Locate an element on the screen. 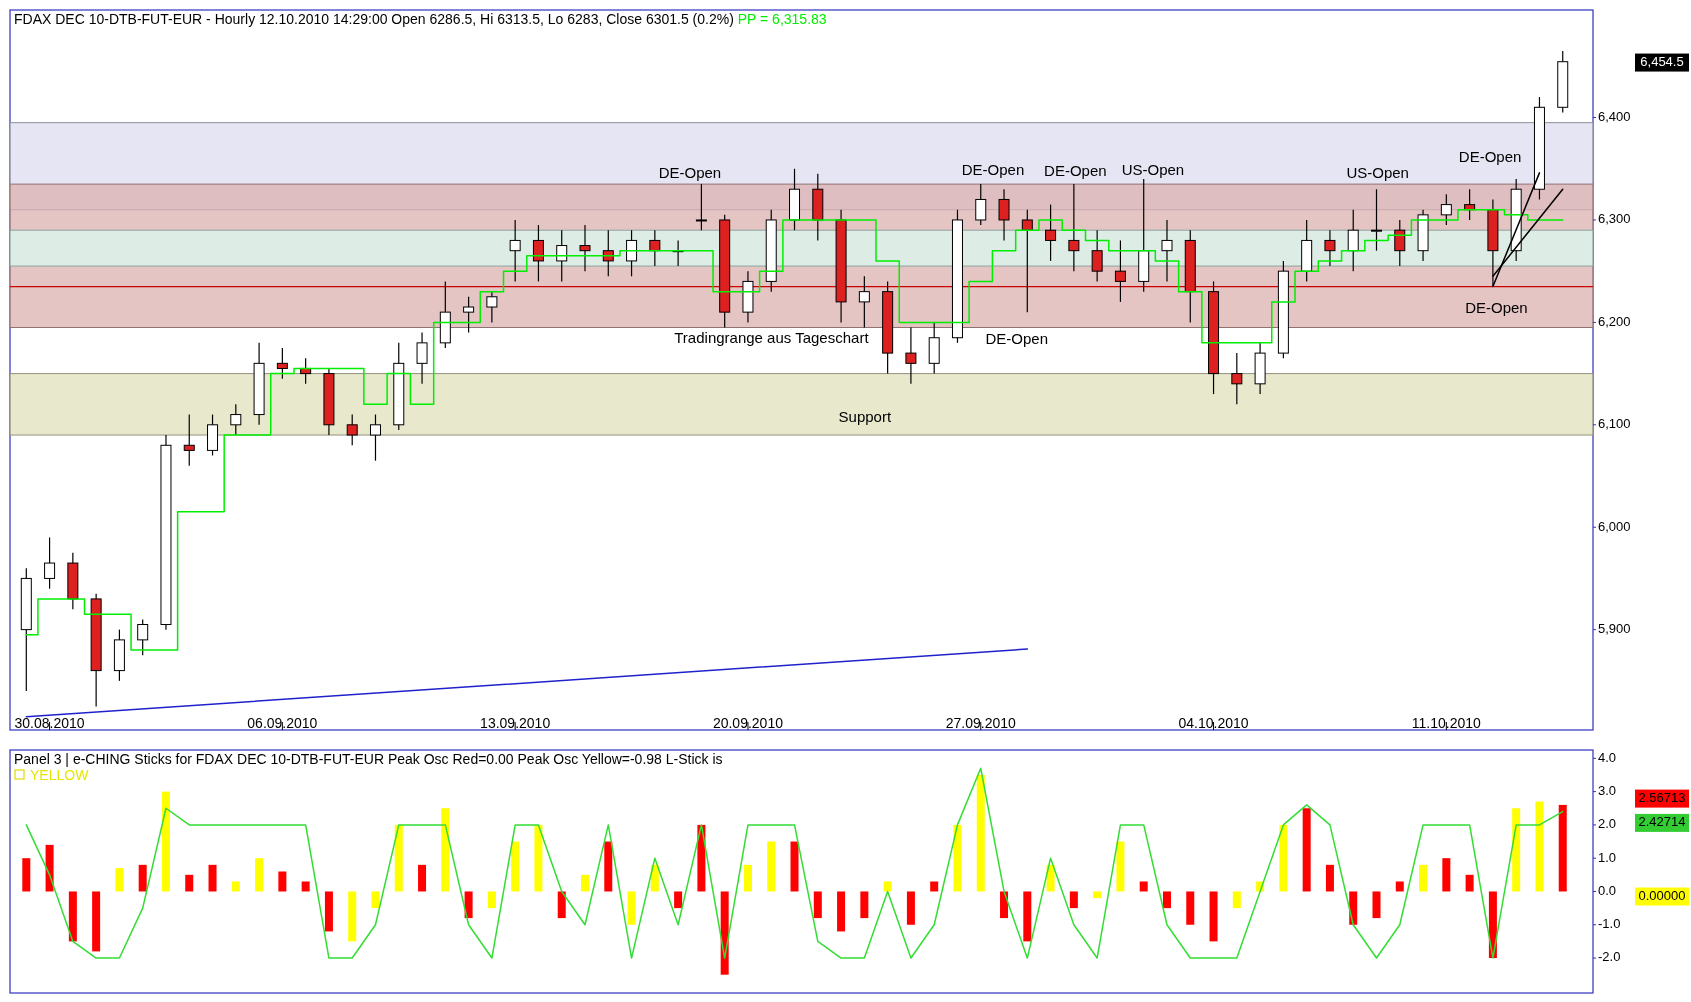  x-tick-label: 13.09.2010 is located at coordinates (515, 723).